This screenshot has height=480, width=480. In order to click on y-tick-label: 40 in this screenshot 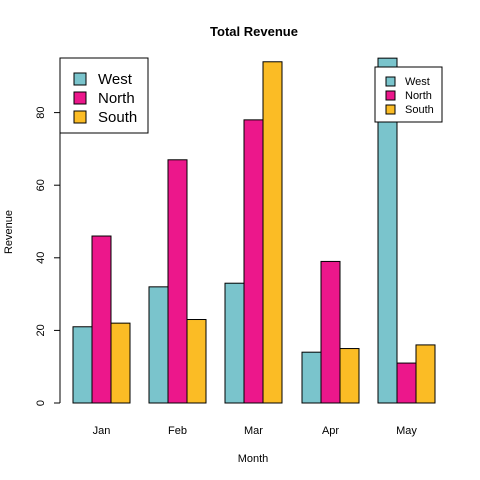, I will do `click(41, 258)`.